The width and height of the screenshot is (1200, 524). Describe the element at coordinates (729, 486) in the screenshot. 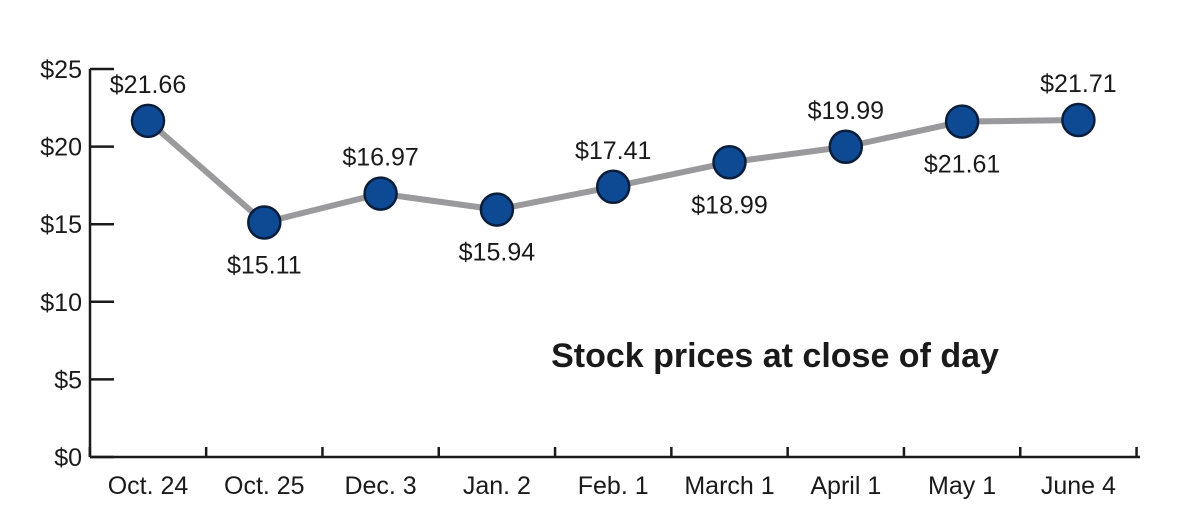

I see `x-tick-label: March 1` at that location.